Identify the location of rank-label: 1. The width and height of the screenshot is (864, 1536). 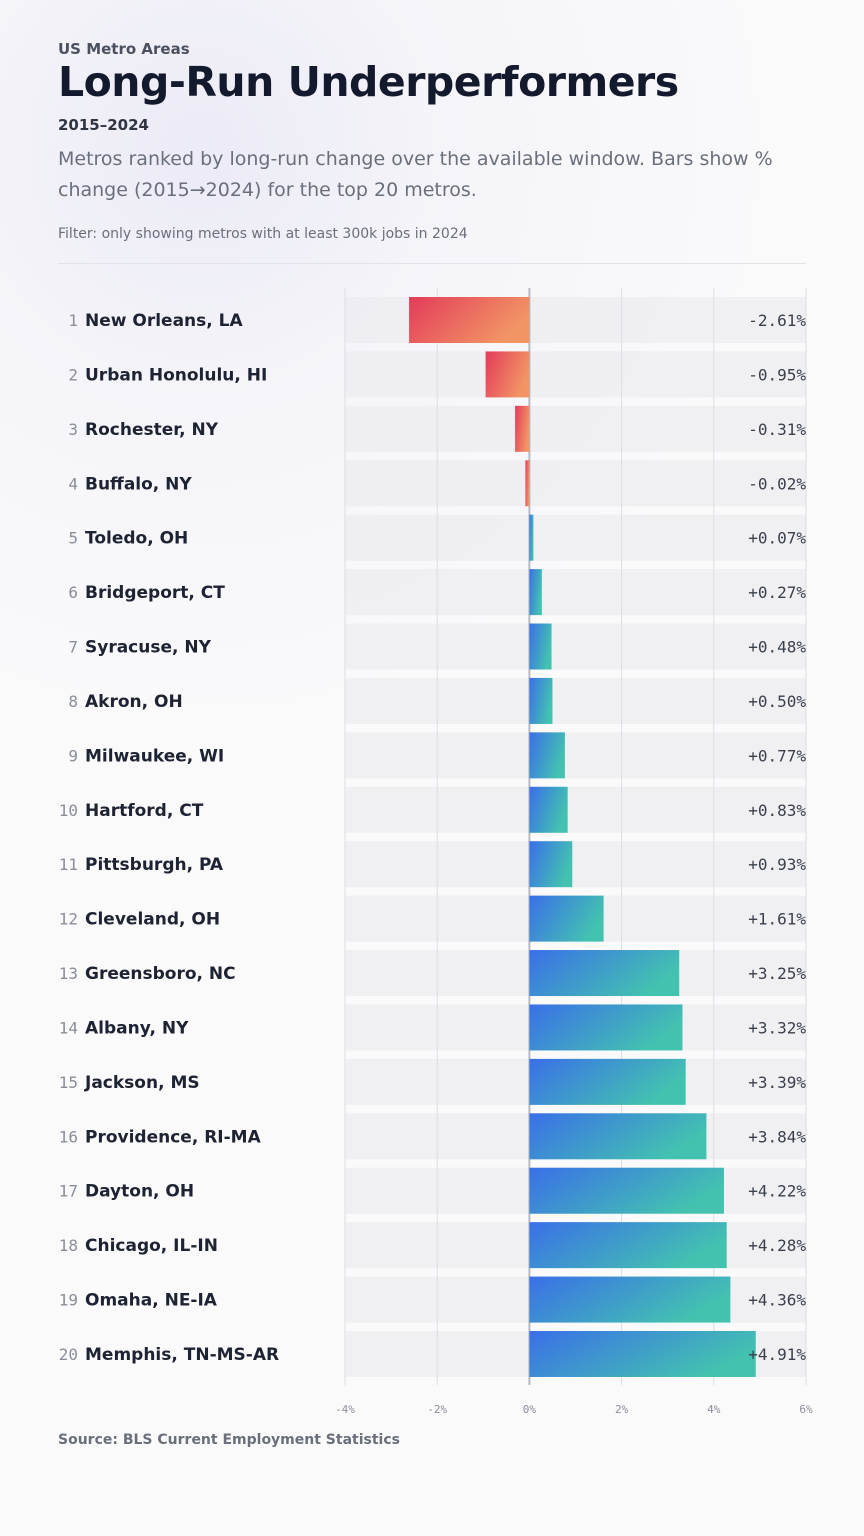
(73, 320).